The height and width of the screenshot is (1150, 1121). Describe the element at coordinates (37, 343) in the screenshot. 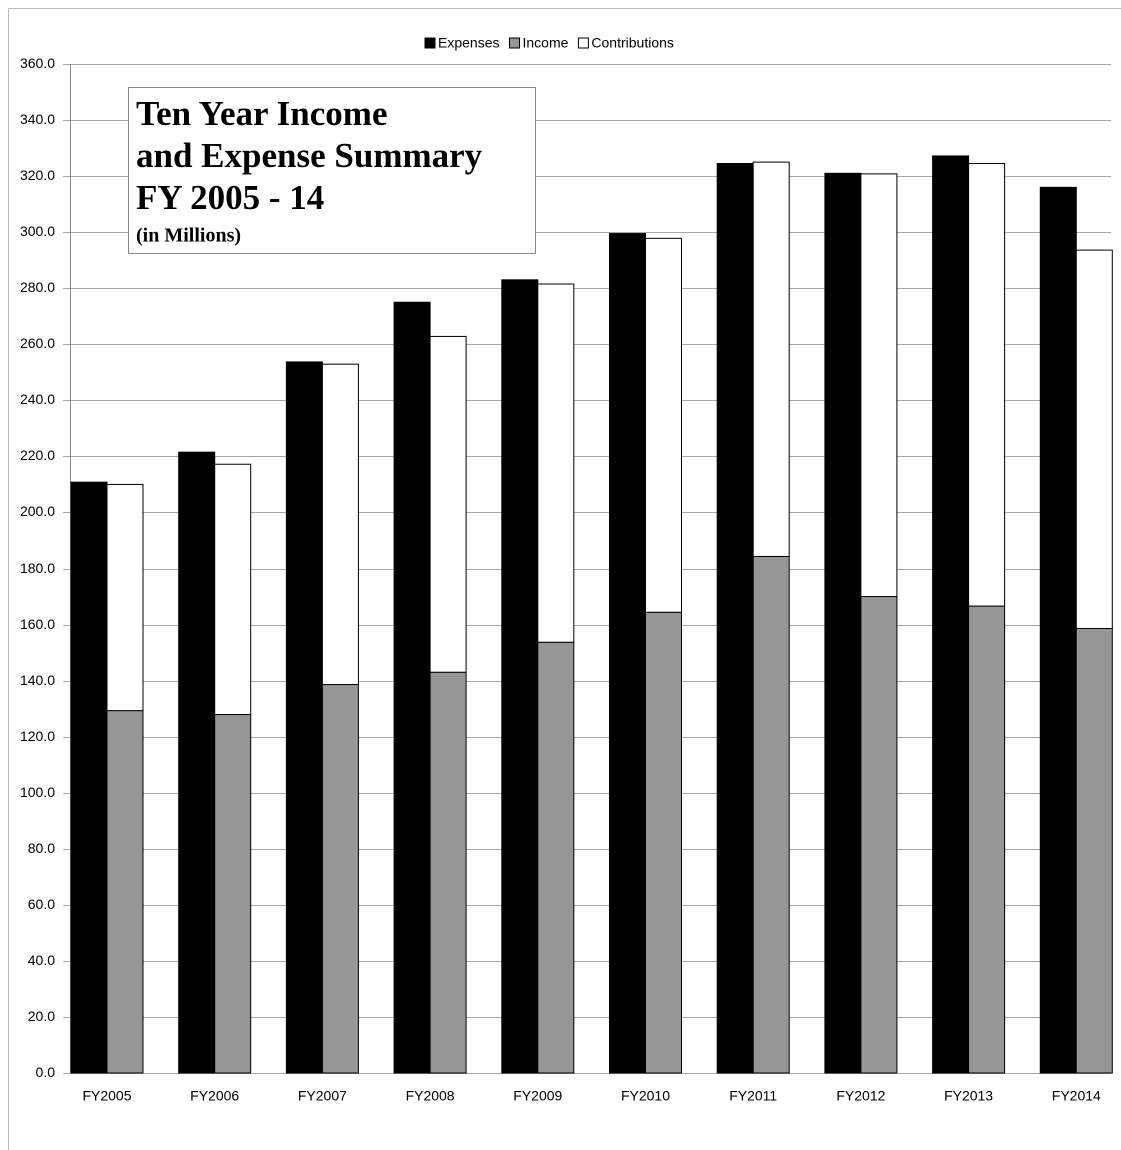

I see `y-tick-label: 260.0` at that location.